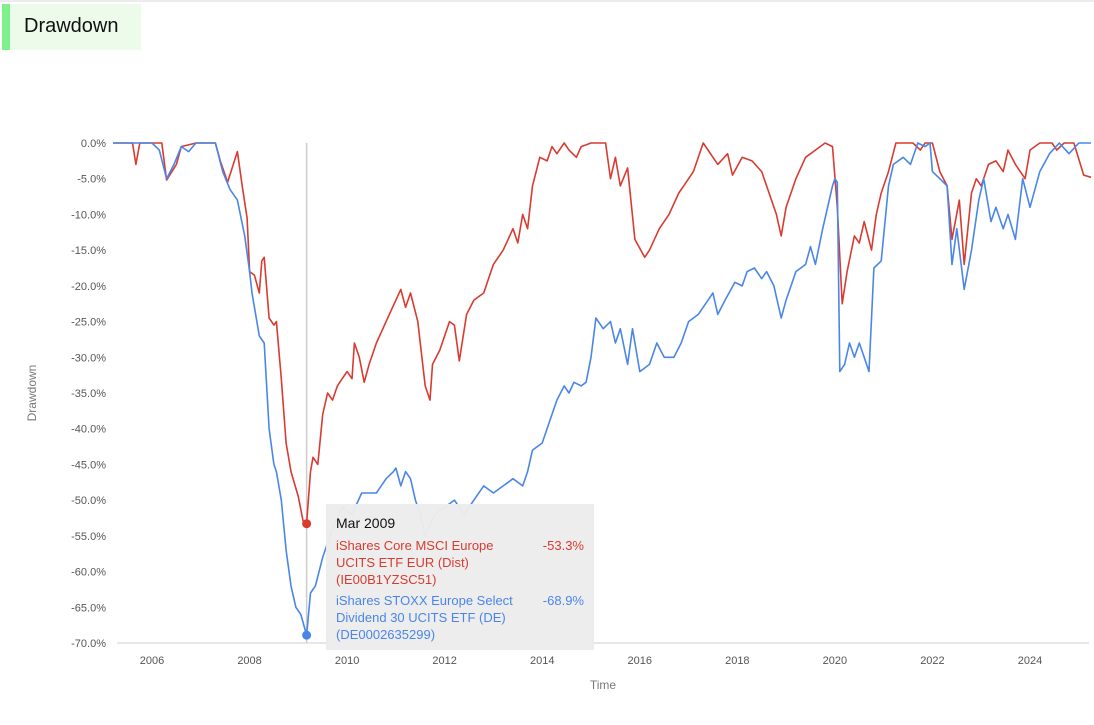  Describe the element at coordinates (88, 251) in the screenshot. I see `y-tick-label: -15.0%` at that location.